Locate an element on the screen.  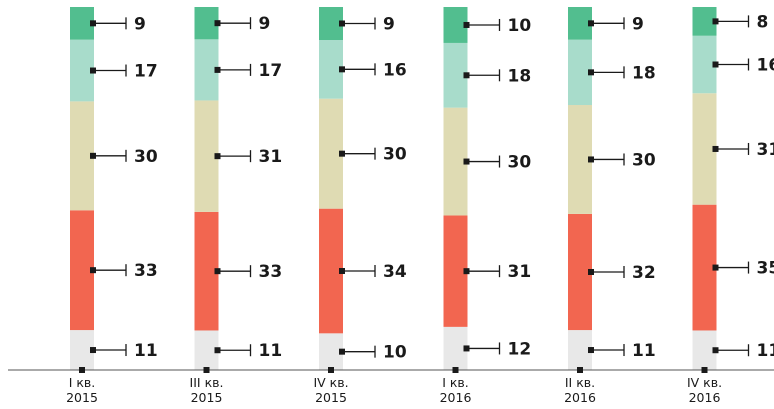
data-label-1-3: 17 is located at coordinates (271, 71).